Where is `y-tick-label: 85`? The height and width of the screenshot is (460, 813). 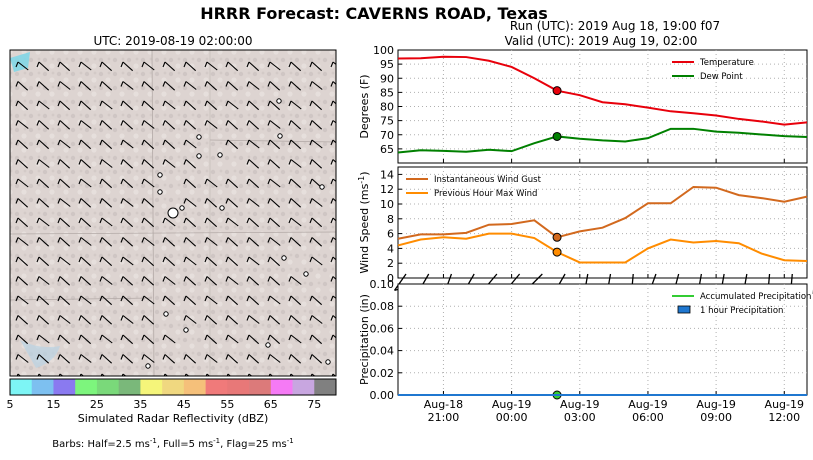
y-tick-label: 85 is located at coordinates (387, 92).